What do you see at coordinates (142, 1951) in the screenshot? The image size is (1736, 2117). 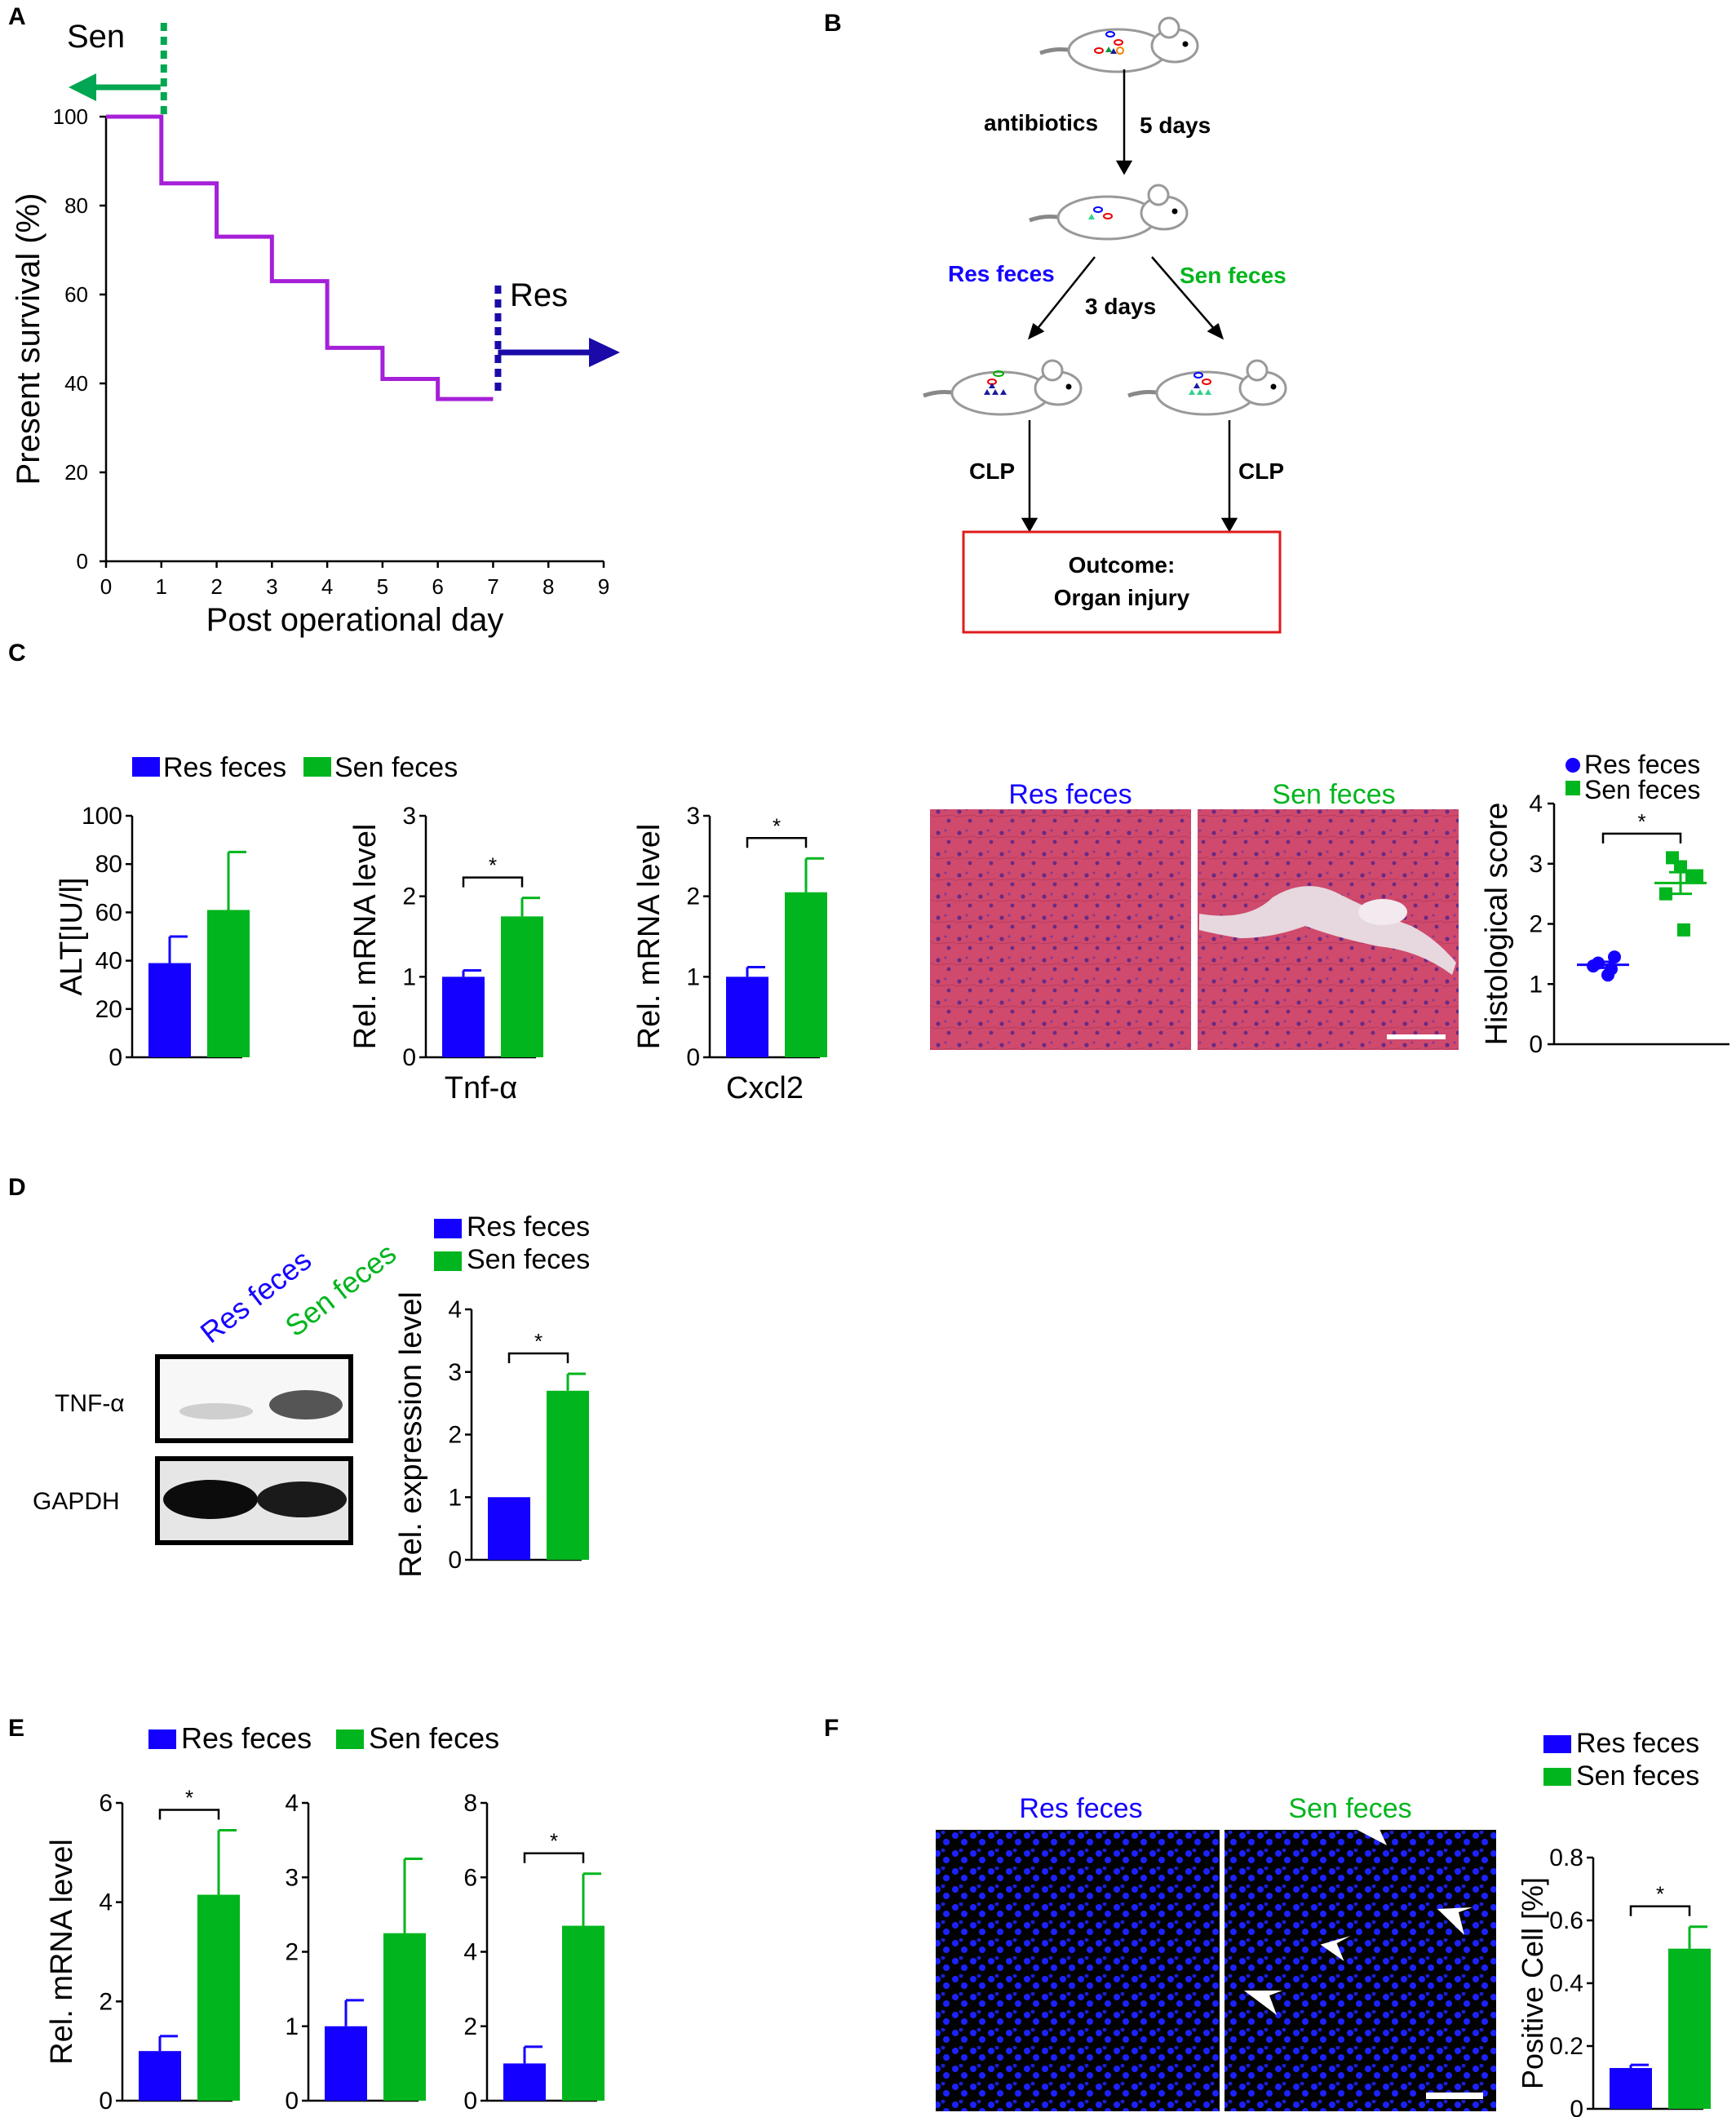 I see `tnf-mrna-chart: 0 2 4 6 * Tnf-α Rel. mRNA level` at bounding box center [142, 1951].